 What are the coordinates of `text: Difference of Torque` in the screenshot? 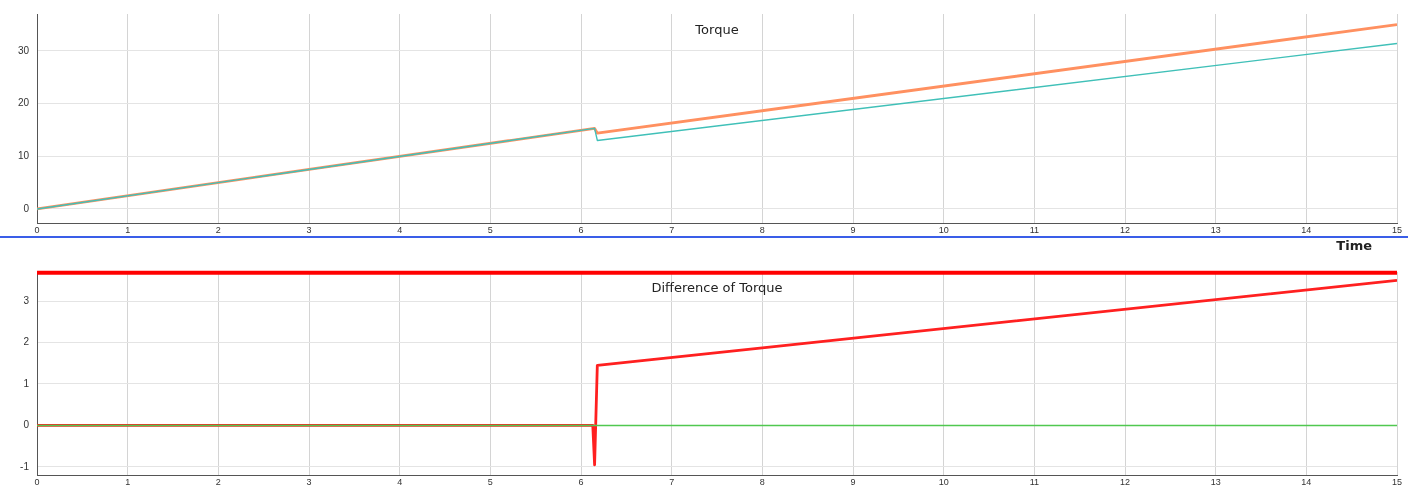 It's located at (717, 287).